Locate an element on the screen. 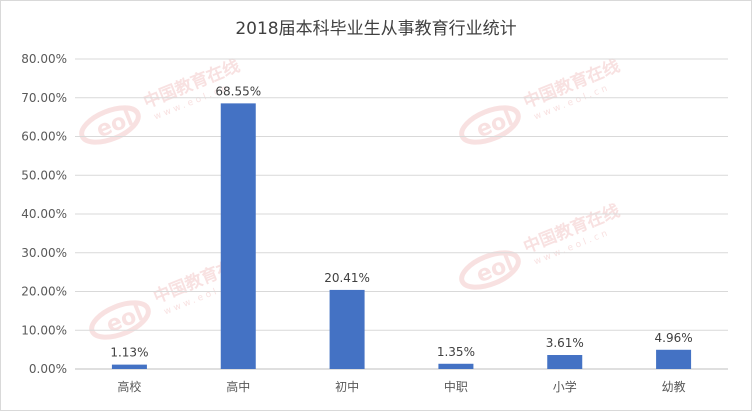 The height and width of the screenshot is (411, 752). x-category-label: 中职 is located at coordinates (456, 386).